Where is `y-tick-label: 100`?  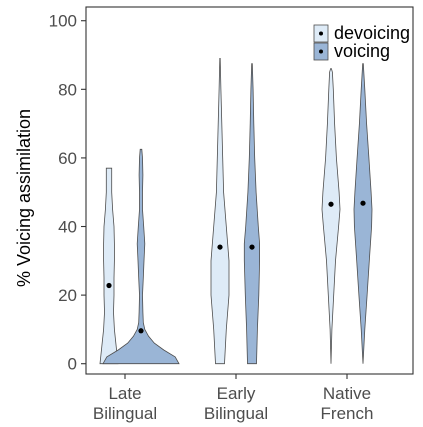 y-tick-label: 100 is located at coordinates (63, 21).